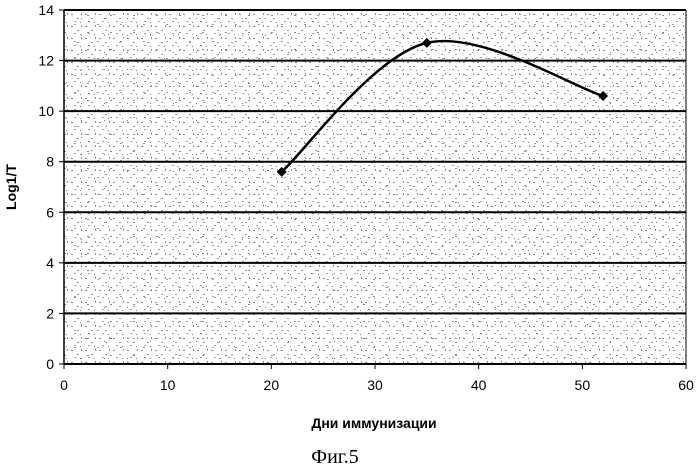 The width and height of the screenshot is (699, 470). I want to click on x-tick-label: 60, so click(686, 385).